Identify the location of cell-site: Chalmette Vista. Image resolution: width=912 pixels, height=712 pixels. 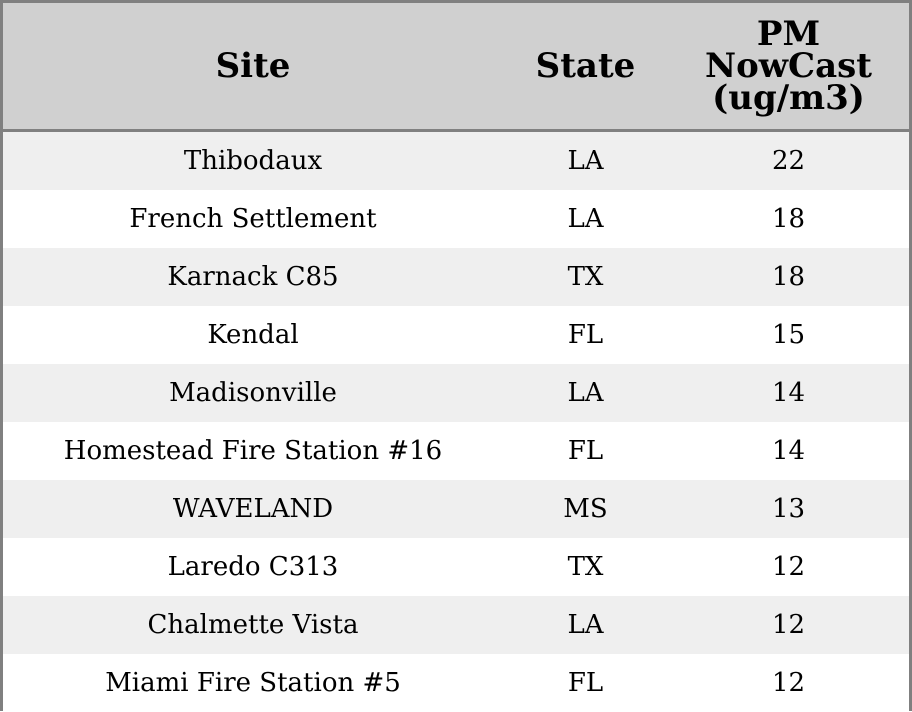
(253, 625).